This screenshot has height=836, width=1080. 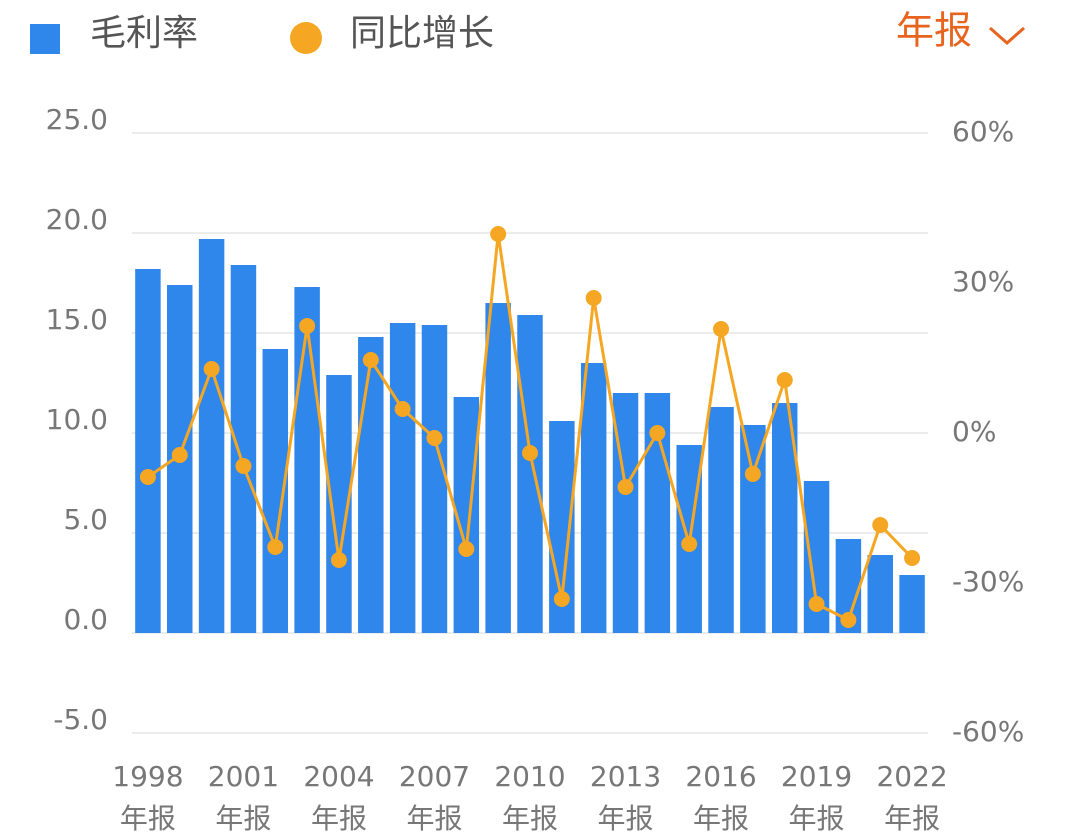 What do you see at coordinates (144, 33) in the screenshot?
I see `legend-label: 毛利率` at bounding box center [144, 33].